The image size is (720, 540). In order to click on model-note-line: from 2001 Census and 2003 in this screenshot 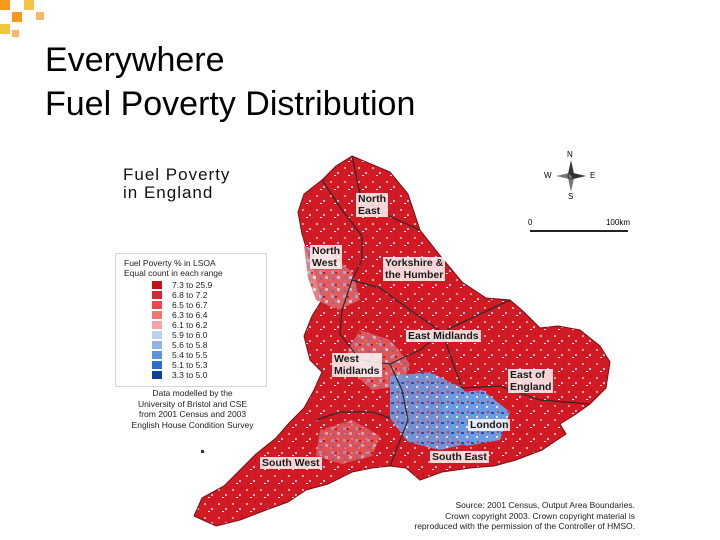, I will do `click(192, 414)`.